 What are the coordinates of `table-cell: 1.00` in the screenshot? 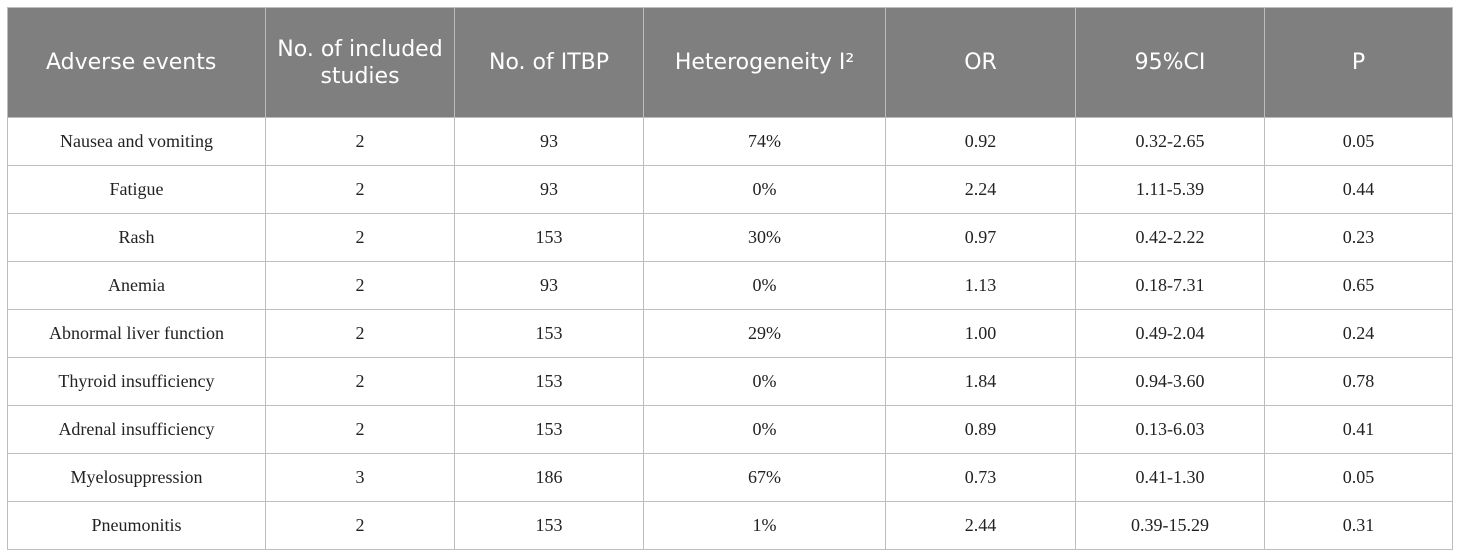 It's located at (980, 333).